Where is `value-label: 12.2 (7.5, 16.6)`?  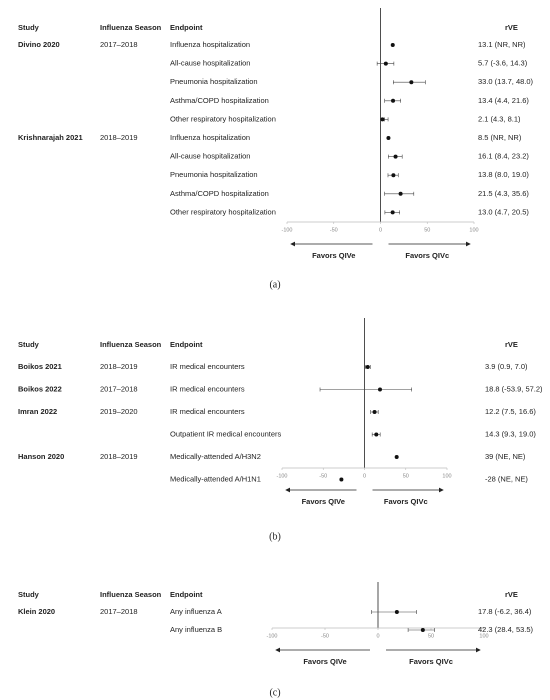 value-label: 12.2 (7.5, 16.6) is located at coordinates (510, 411).